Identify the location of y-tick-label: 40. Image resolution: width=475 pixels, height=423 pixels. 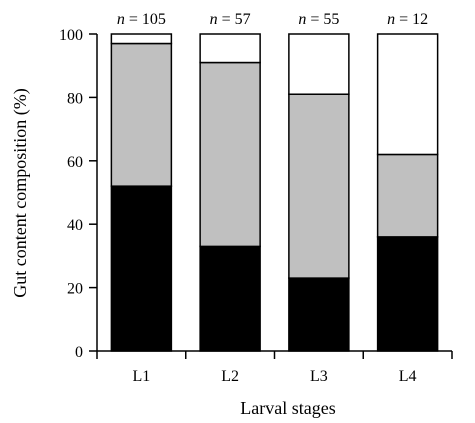
(75, 225).